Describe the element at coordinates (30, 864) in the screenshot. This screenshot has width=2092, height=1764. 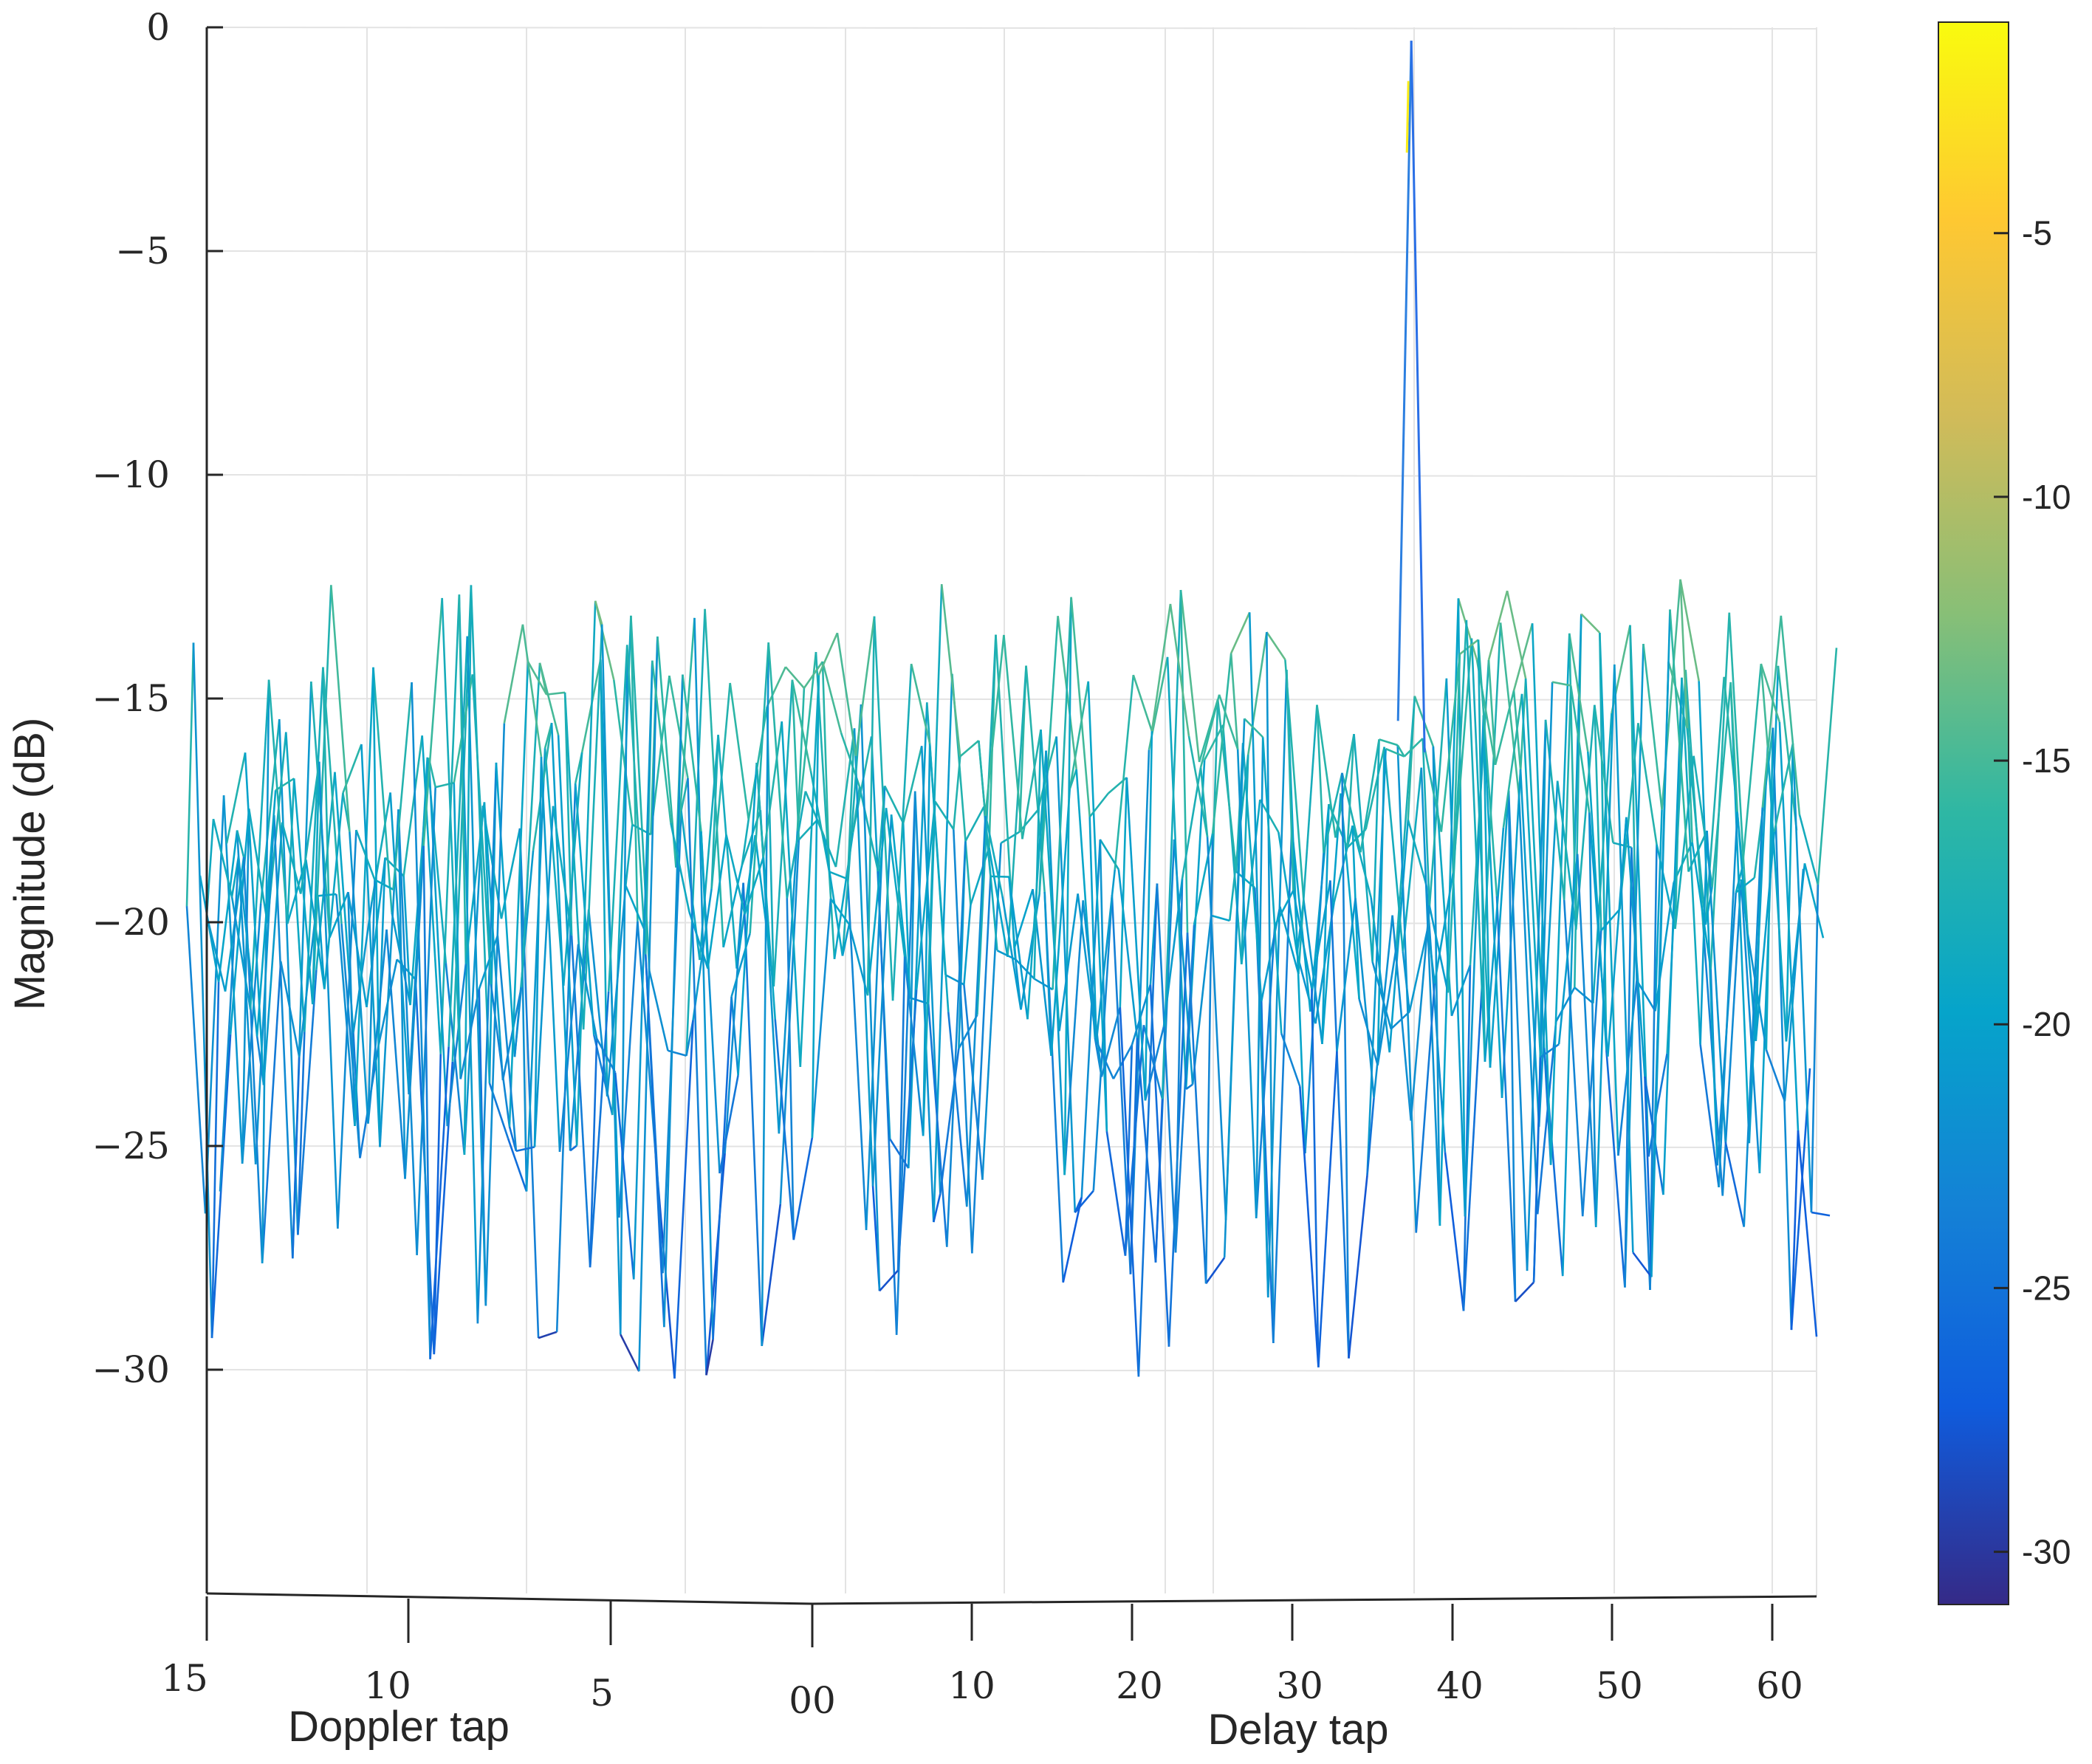
I see `y-axis-label: Magnitude (dB)` at that location.